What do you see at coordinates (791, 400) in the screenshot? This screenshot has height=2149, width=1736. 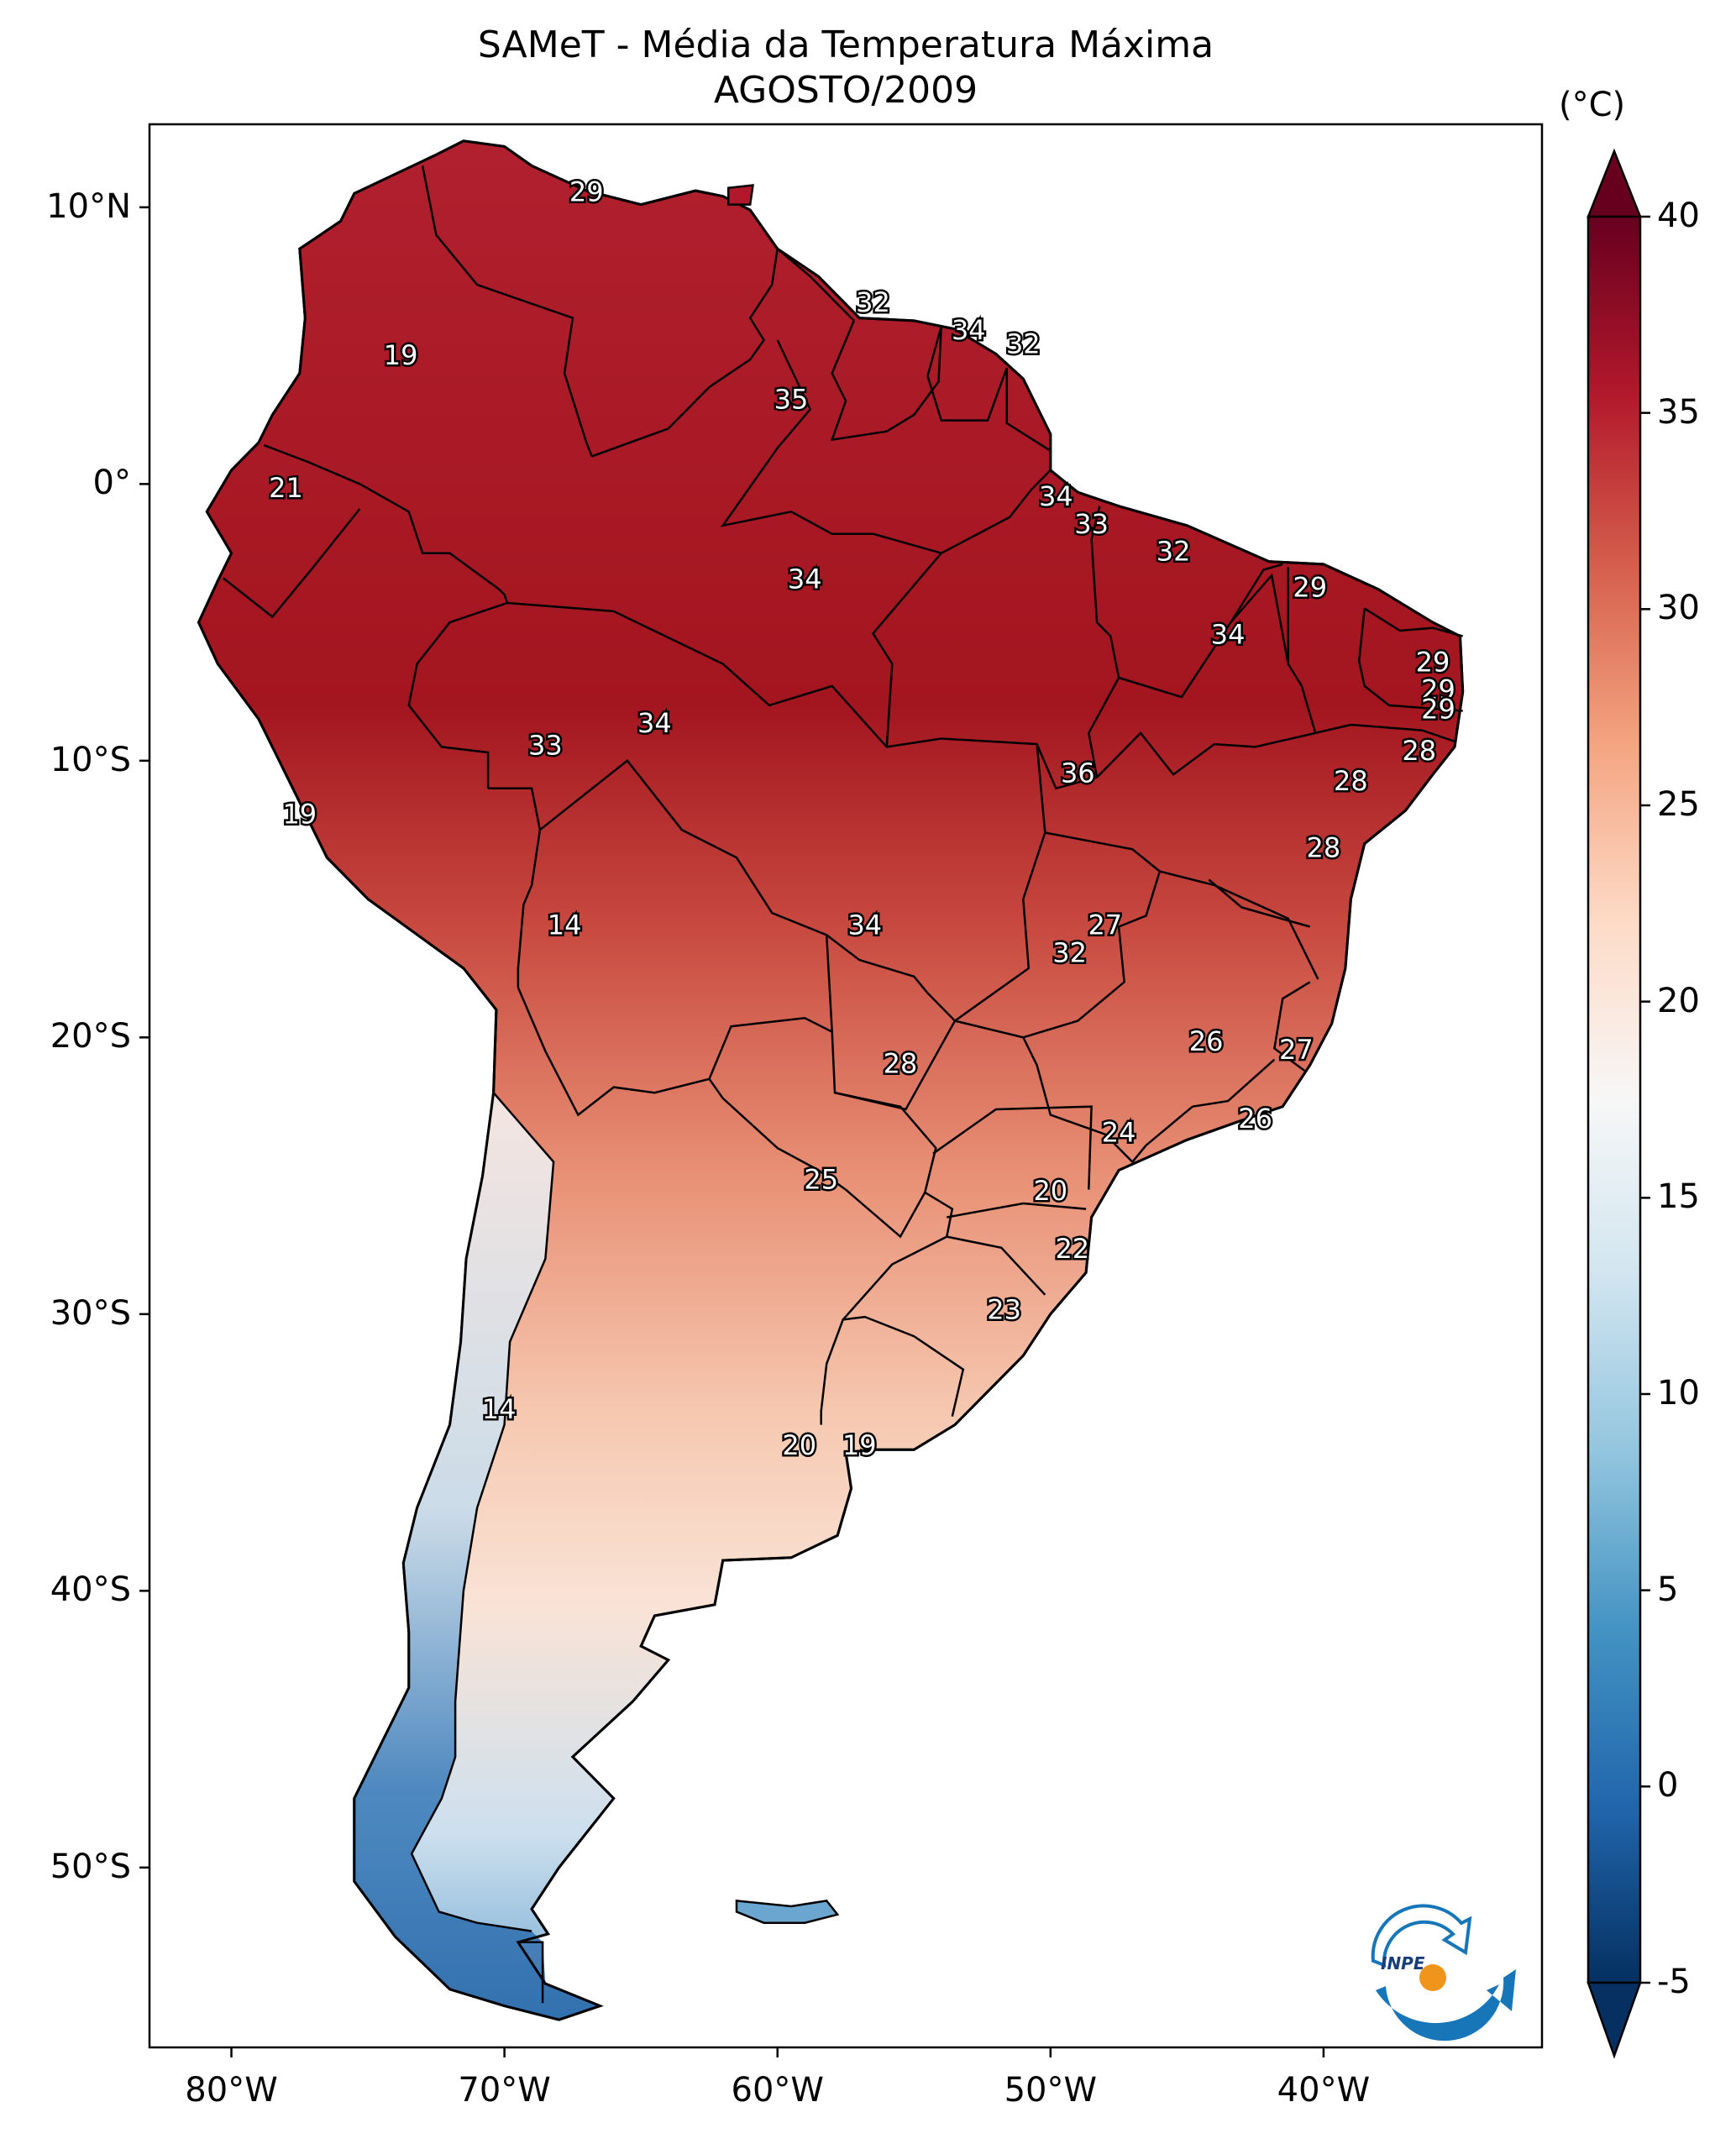 I see `contour-label: 35` at bounding box center [791, 400].